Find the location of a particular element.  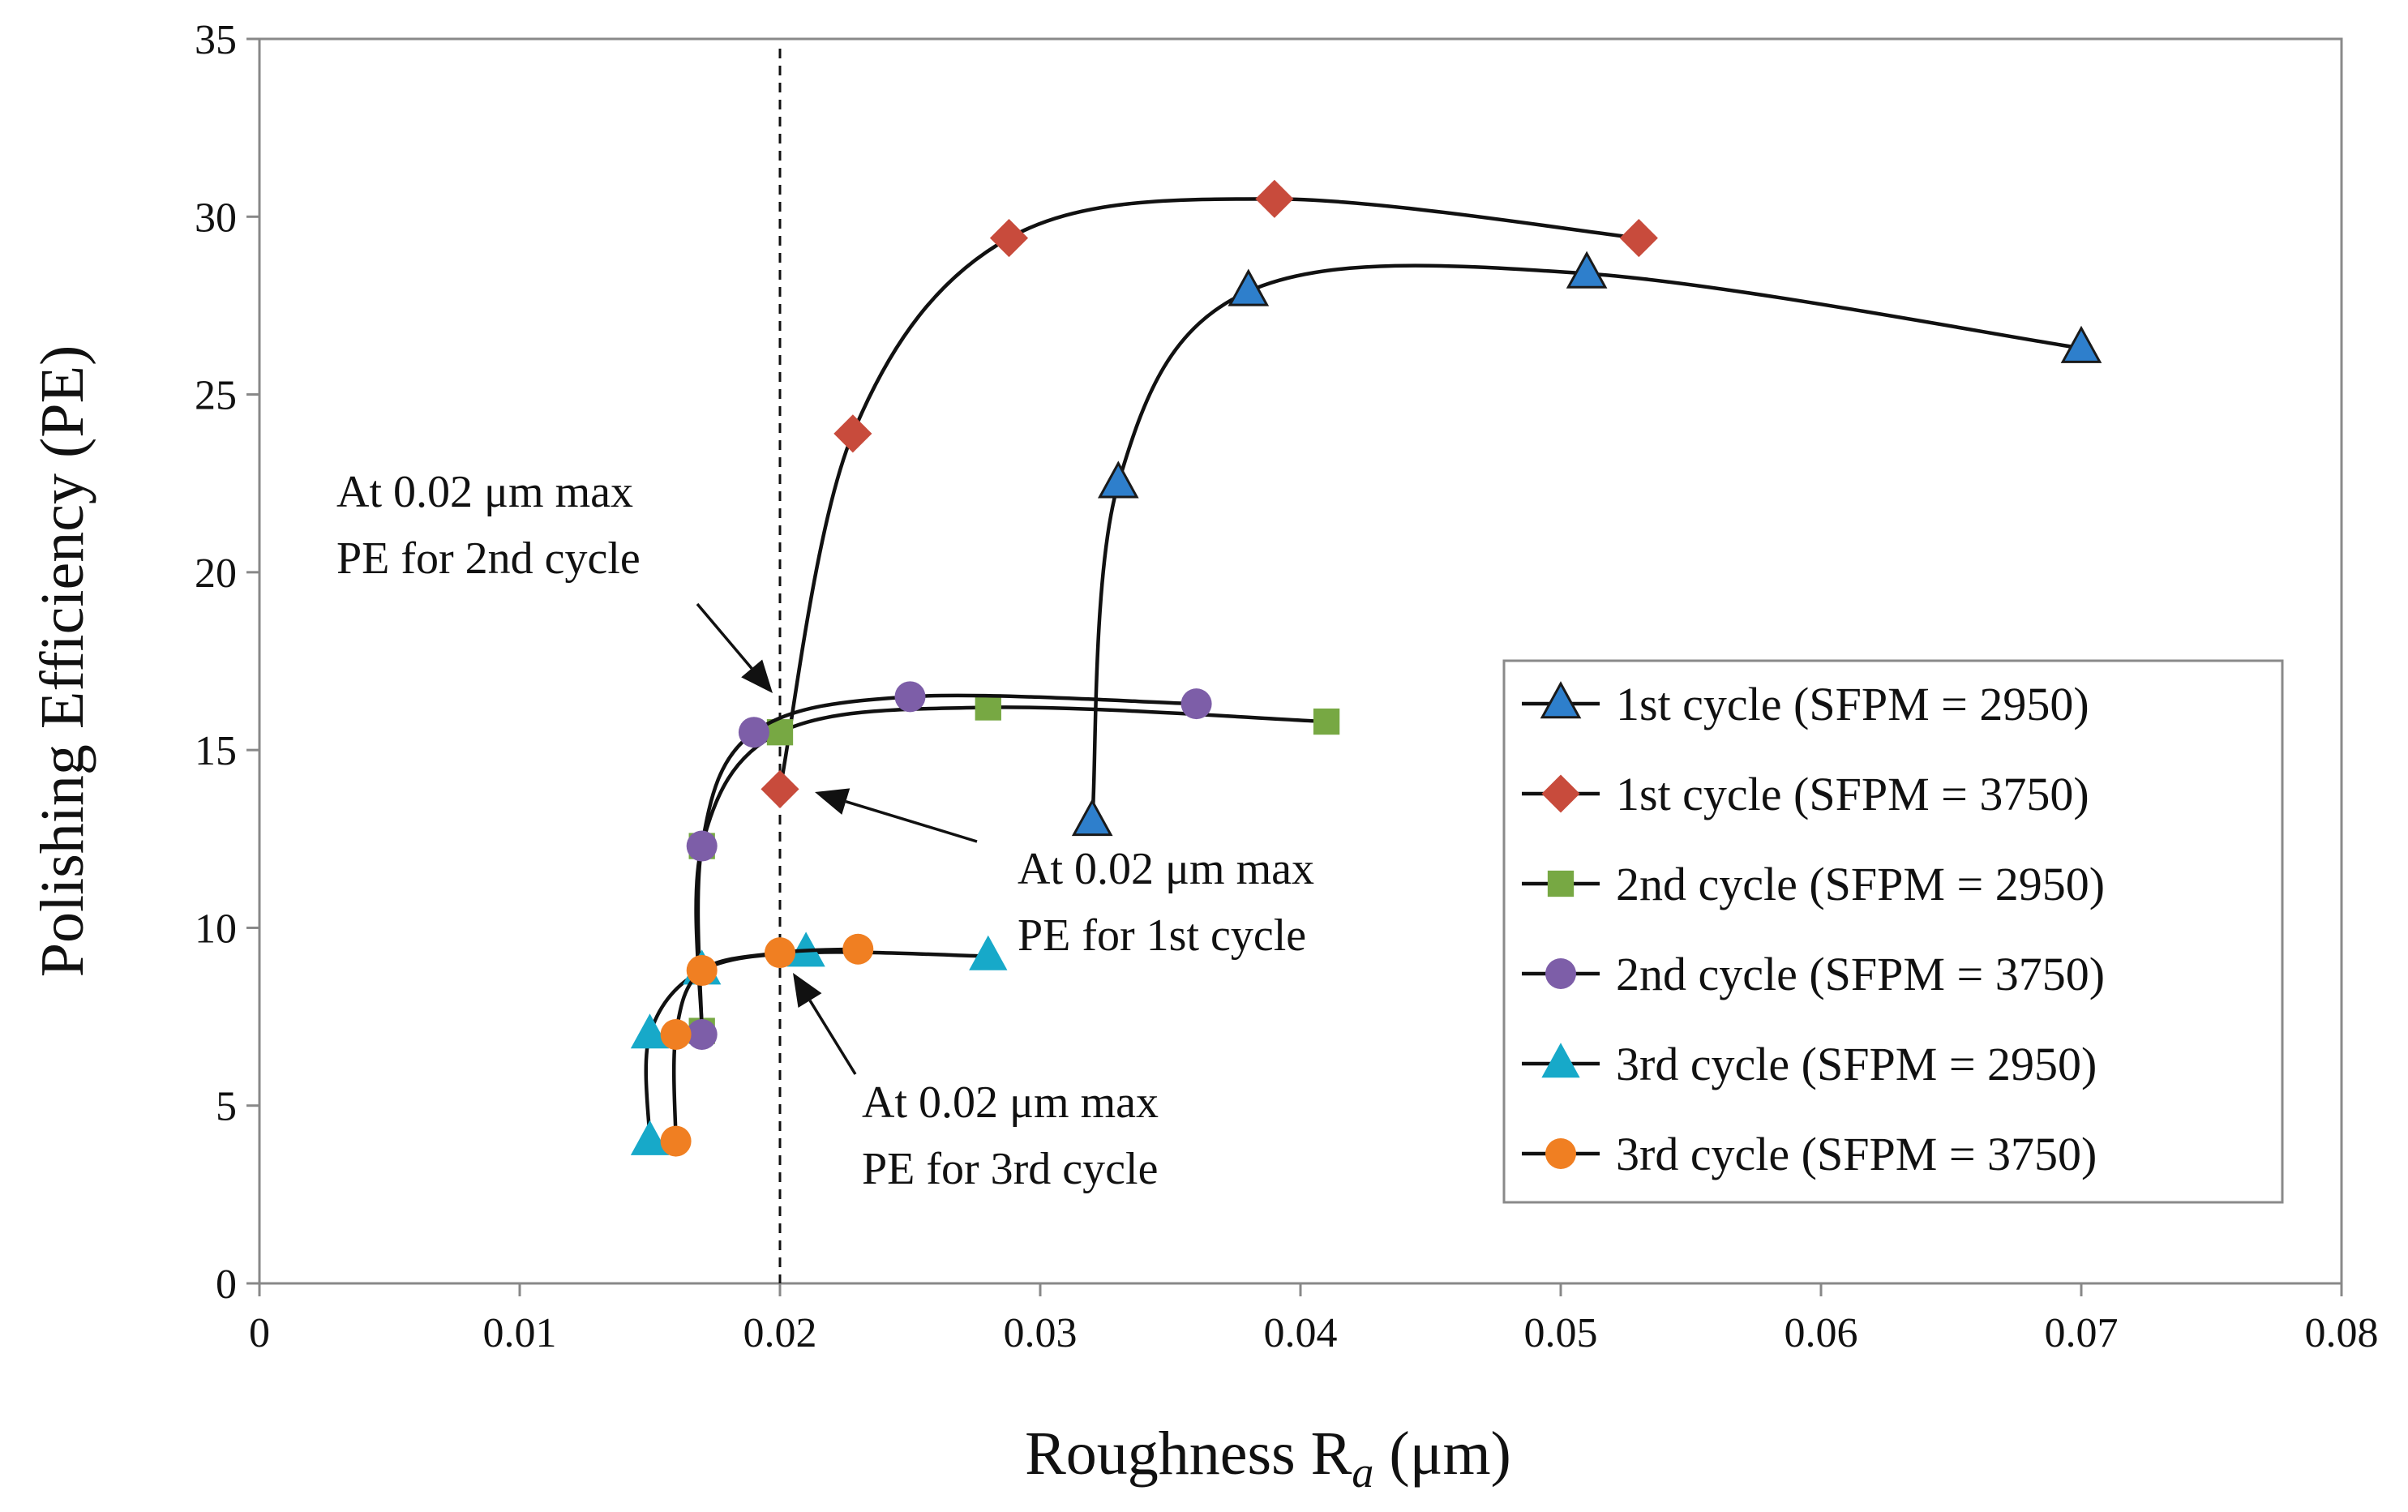

x-tick-label: 0.02 is located at coordinates (780, 1333).